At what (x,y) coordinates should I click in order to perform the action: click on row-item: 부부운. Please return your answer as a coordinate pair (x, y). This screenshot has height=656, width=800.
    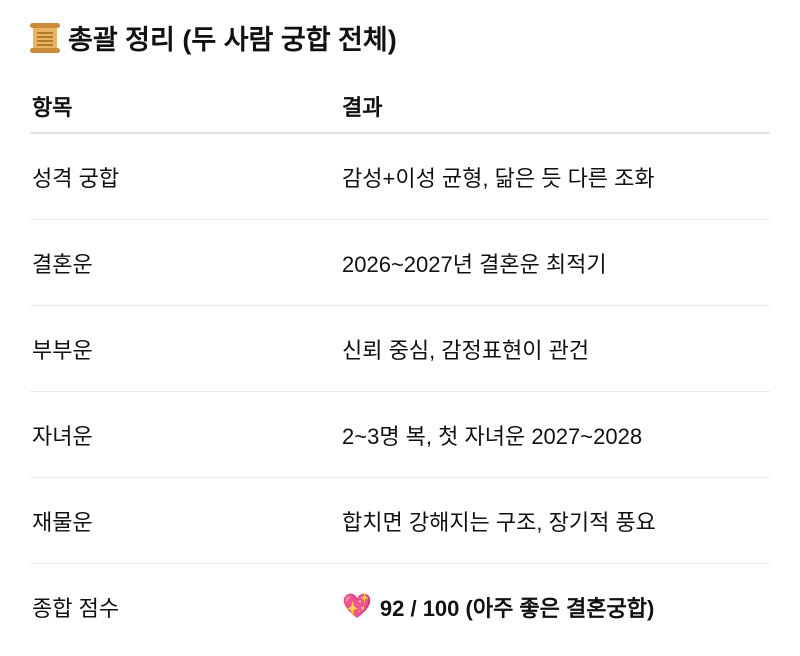
    Looking at the image, I should click on (185, 348).